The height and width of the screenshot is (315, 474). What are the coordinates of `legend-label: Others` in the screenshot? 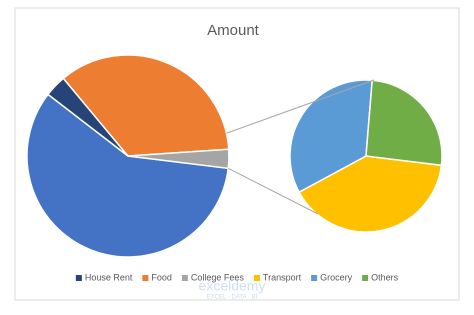 It's located at (385, 277).